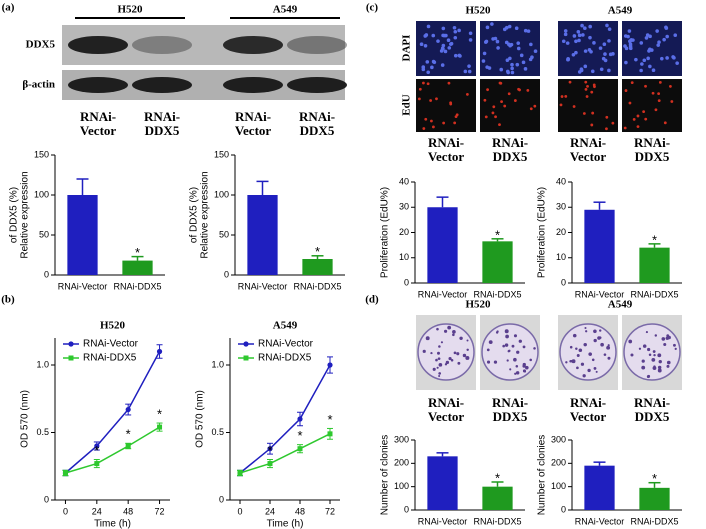 This screenshot has width=706, height=529. Describe the element at coordinates (652, 105) in the screenshot. I see `edu-tile` at that location.